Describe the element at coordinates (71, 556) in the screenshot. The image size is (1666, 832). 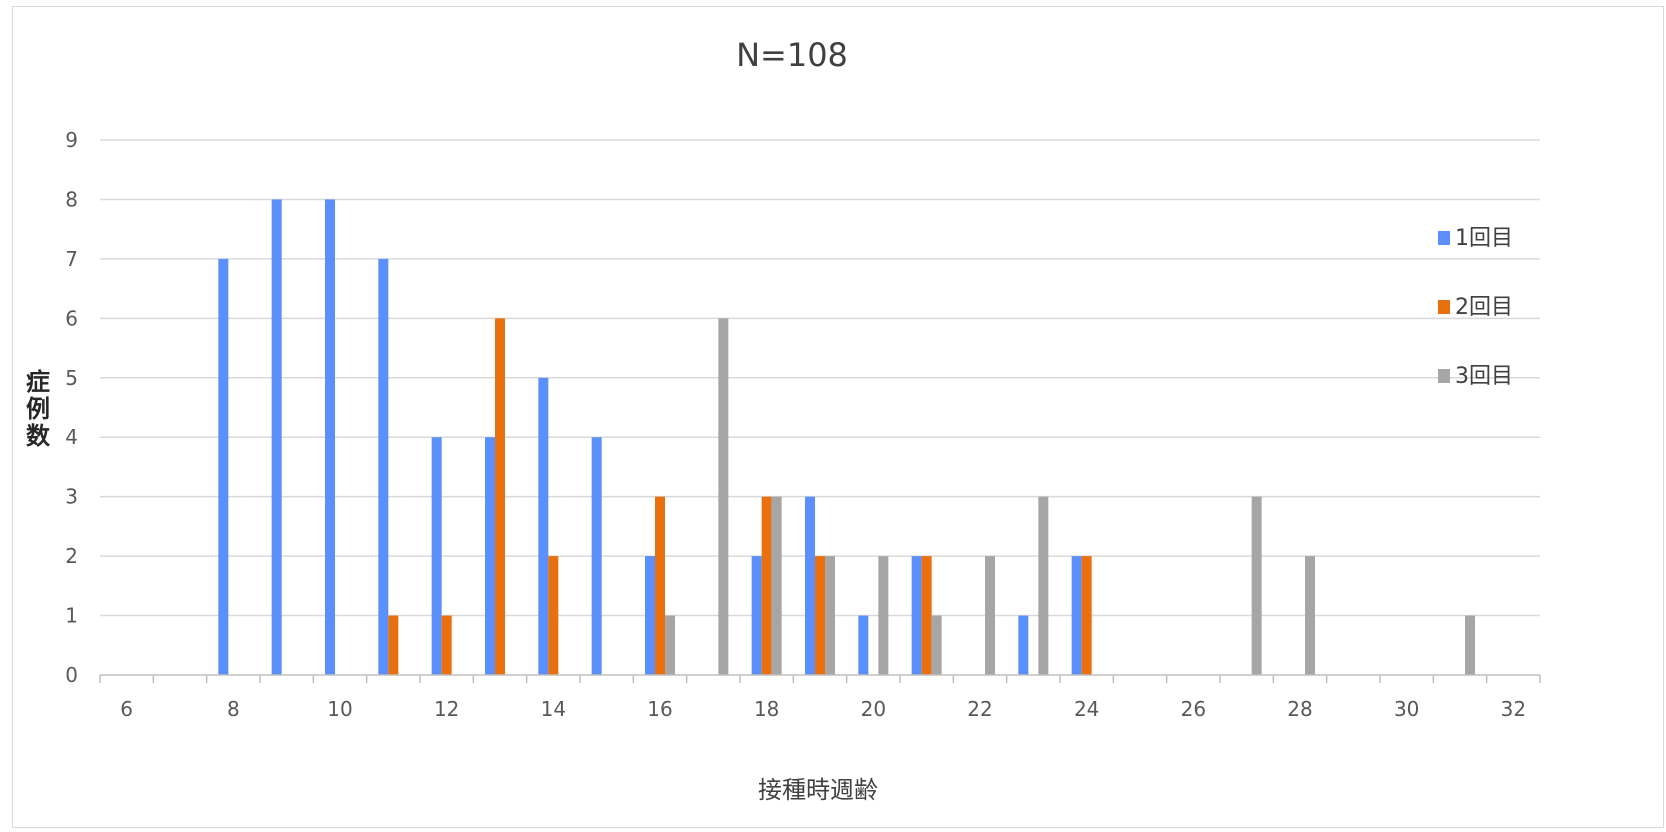
I see `y-tick-label: 2` at that location.